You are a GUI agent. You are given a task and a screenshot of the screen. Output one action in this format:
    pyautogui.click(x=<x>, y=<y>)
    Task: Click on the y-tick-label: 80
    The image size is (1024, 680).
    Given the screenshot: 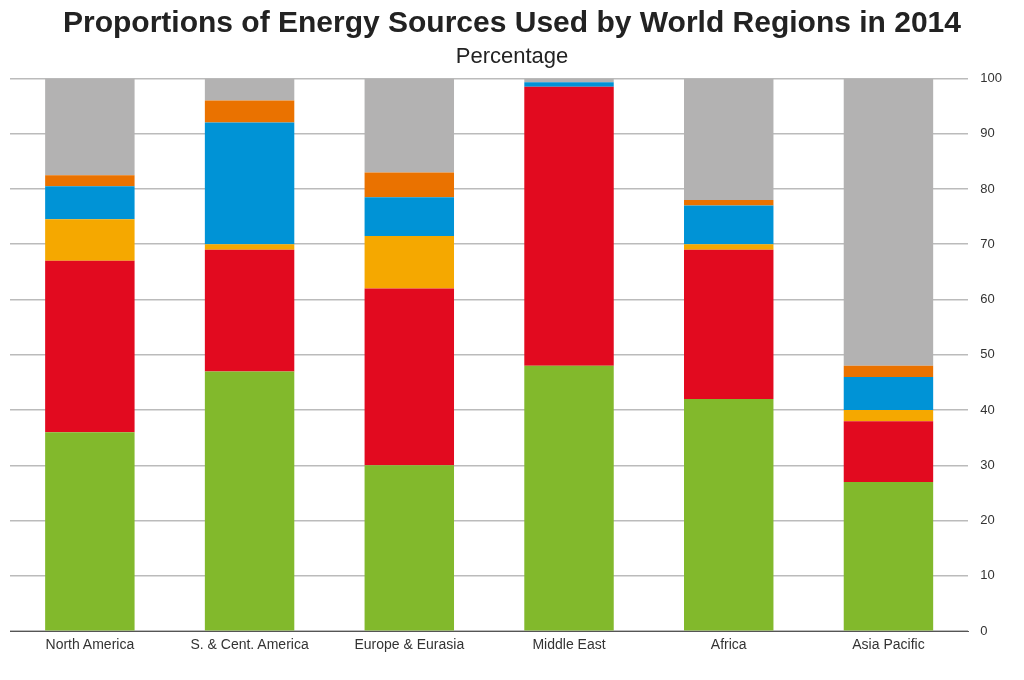 What is the action you would take?
    pyautogui.click(x=987, y=188)
    